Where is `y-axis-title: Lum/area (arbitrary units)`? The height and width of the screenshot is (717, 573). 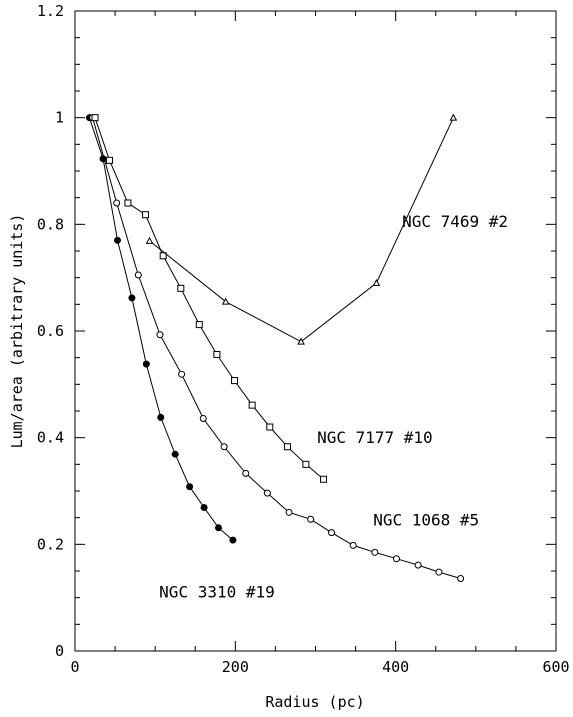 y-axis-title: Lum/area (arbitrary units) is located at coordinates (17, 331).